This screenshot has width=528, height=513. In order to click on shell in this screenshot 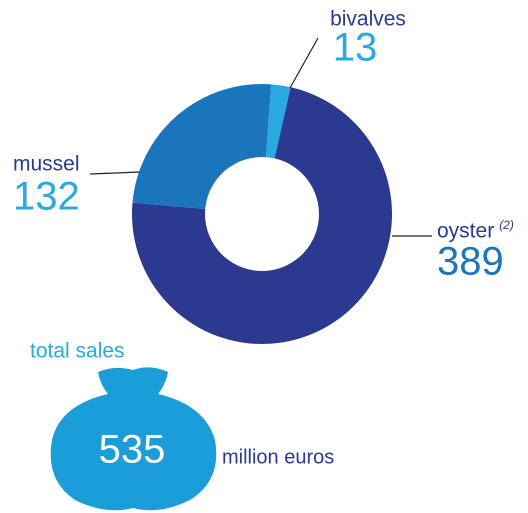, I will do `click(133, 439)`.